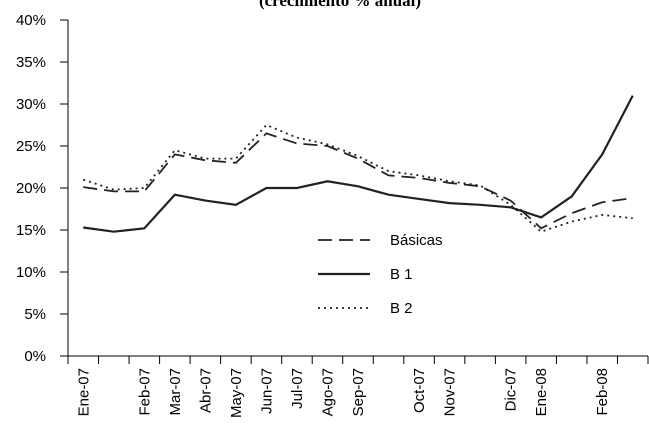 This screenshot has width=649, height=431. What do you see at coordinates (205, 390) in the screenshot?
I see `x-tick-label: Abr-07` at bounding box center [205, 390].